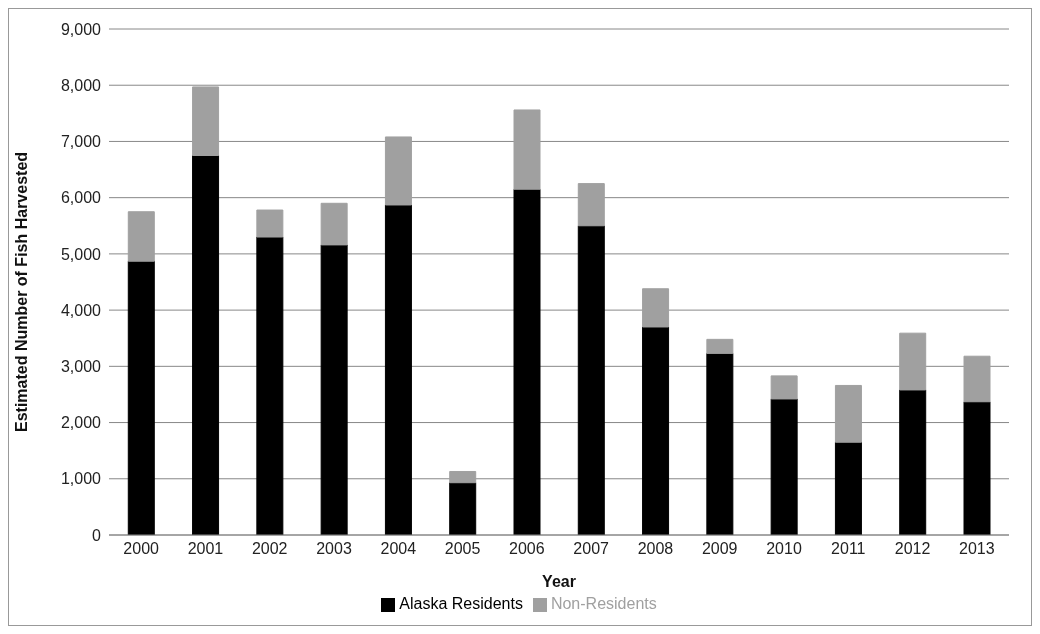 Image resolution: width=1040 pixels, height=634 pixels. What do you see at coordinates (977, 549) in the screenshot?
I see `x-tick-label: 2013` at bounding box center [977, 549].